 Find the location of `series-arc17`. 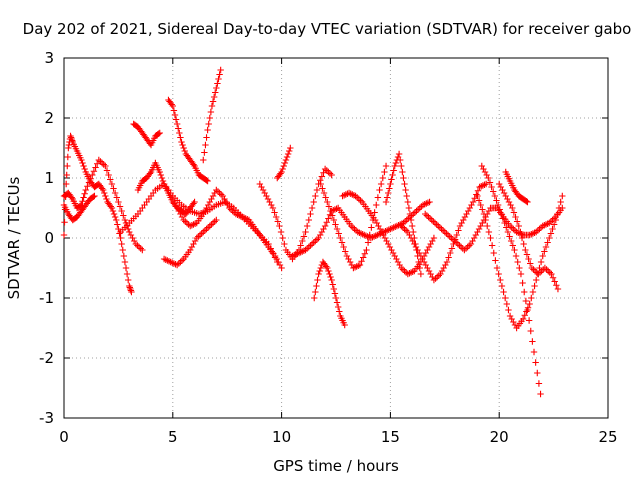

series-arc17 is located at coordinates (403, 214).